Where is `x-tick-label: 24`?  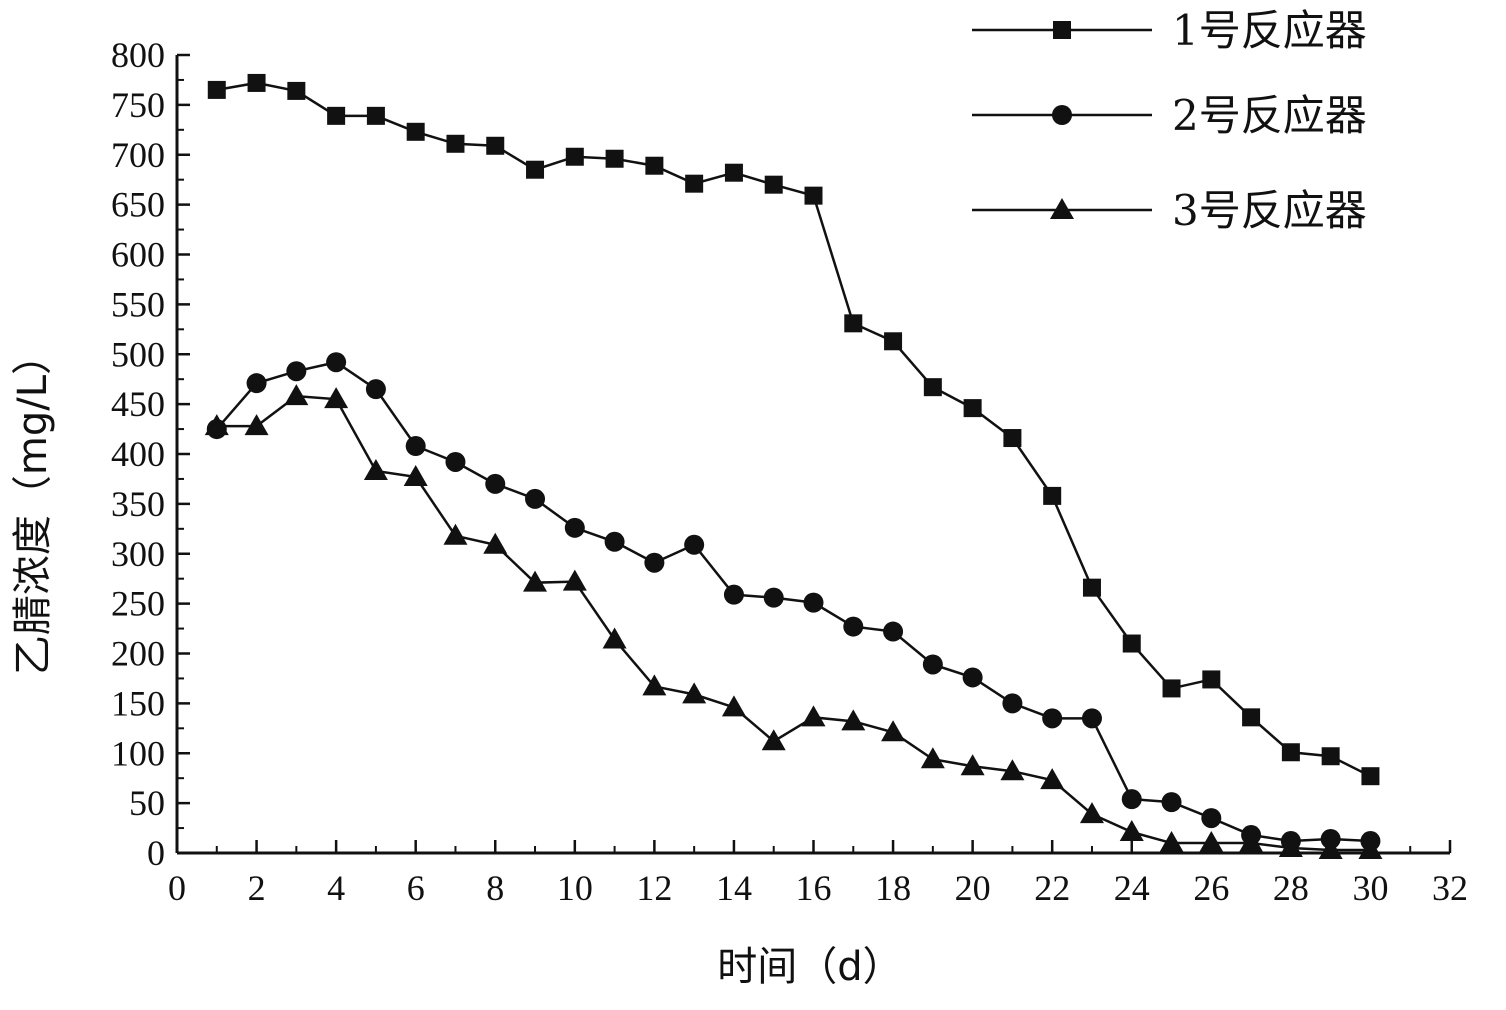
x-tick-label: 24 is located at coordinates (1132, 888).